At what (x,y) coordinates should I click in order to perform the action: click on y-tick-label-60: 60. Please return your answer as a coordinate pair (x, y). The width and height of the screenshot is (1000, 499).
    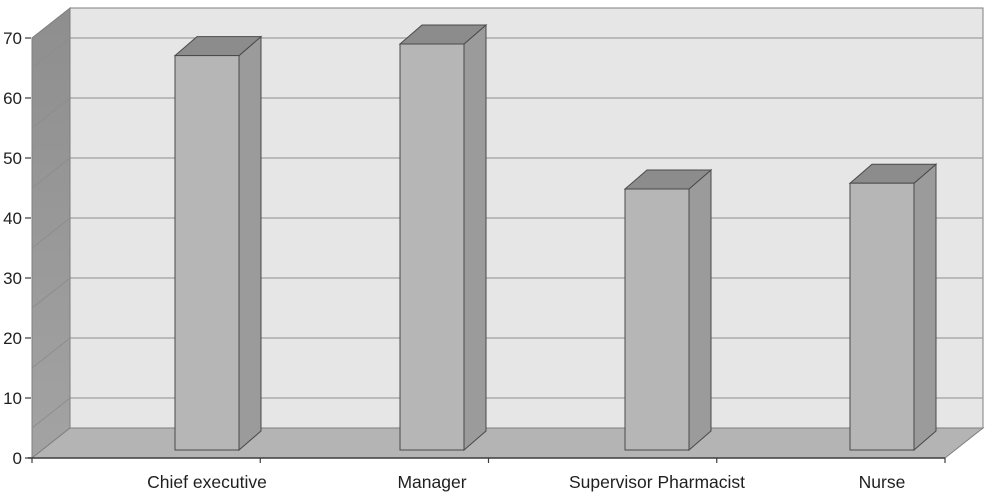
    Looking at the image, I should click on (12, 98).